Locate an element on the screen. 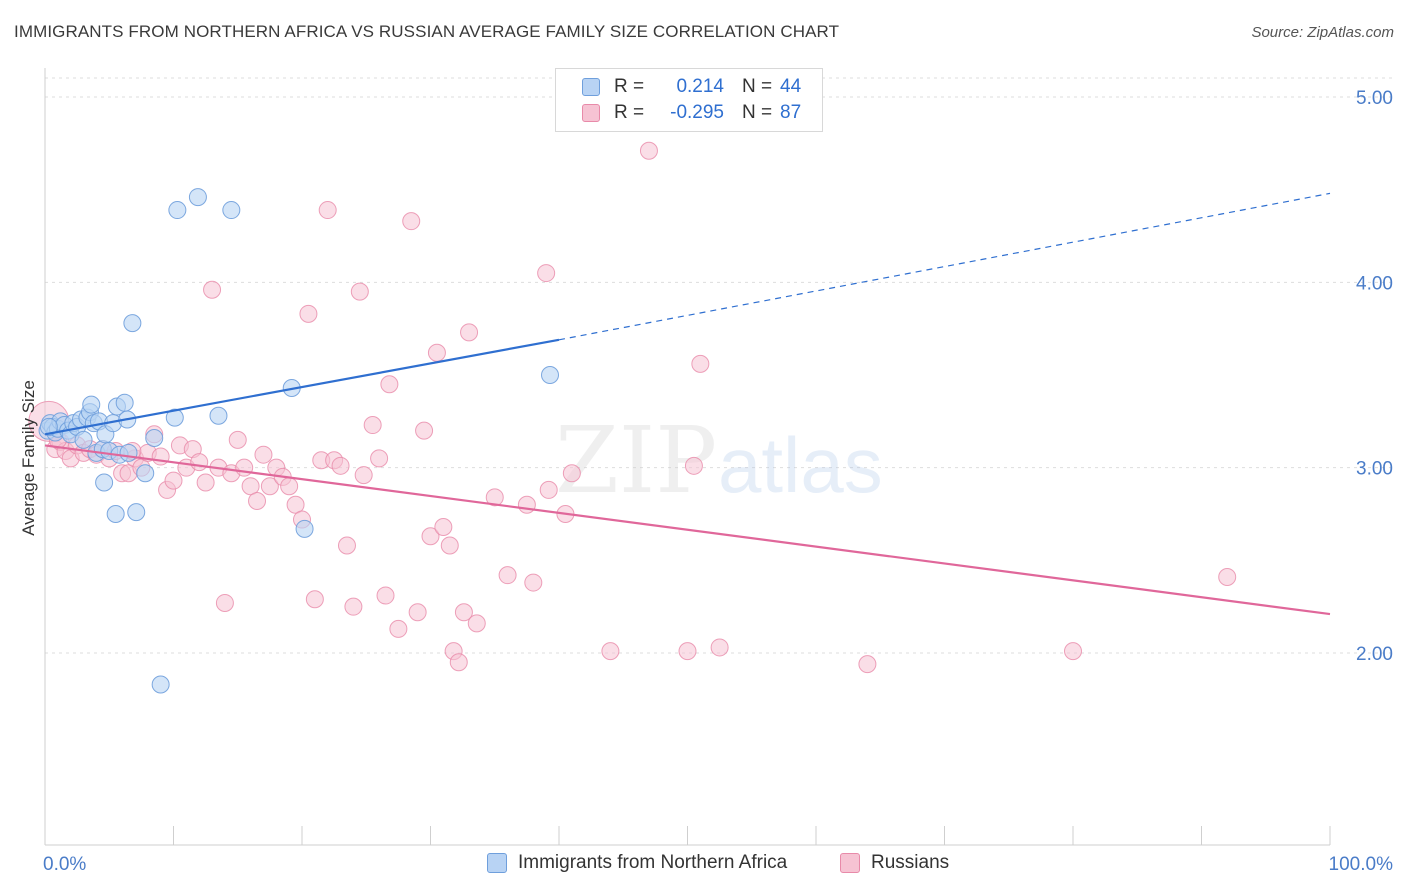  y-tick-label: 2.00 is located at coordinates (1374, 654).